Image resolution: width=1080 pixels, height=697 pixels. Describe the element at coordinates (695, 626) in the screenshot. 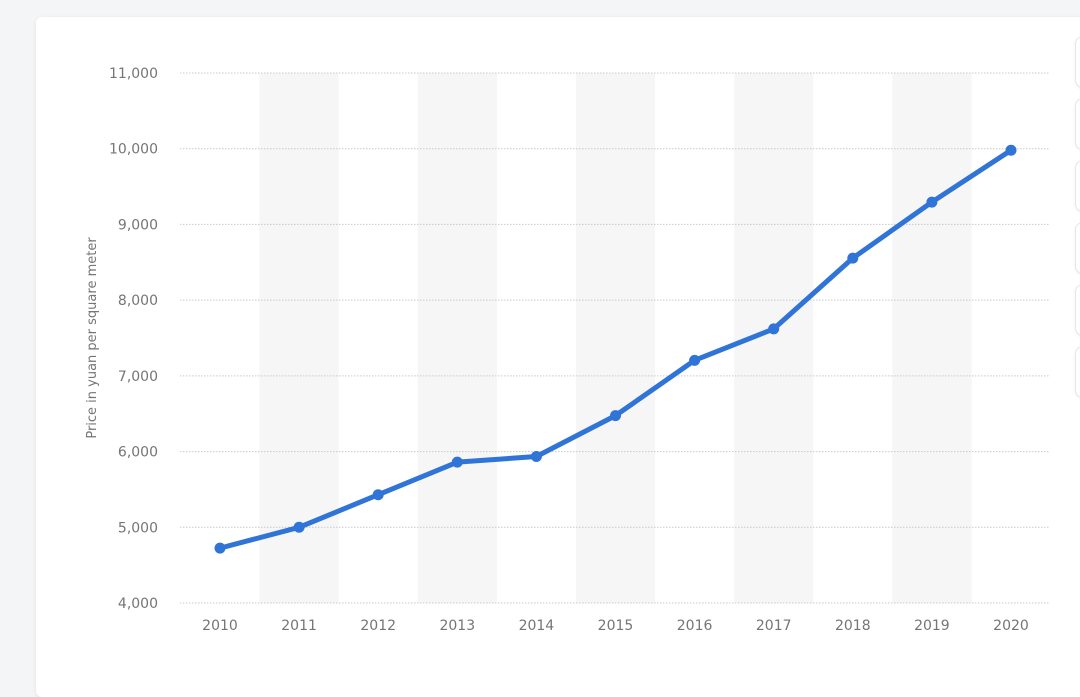

I see `x-tick-label: 2016` at that location.